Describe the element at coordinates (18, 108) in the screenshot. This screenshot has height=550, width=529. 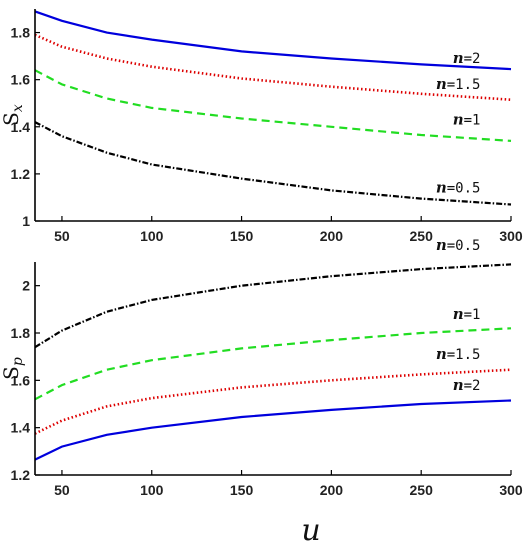
I see `y-axis-label-sub: x` at that location.